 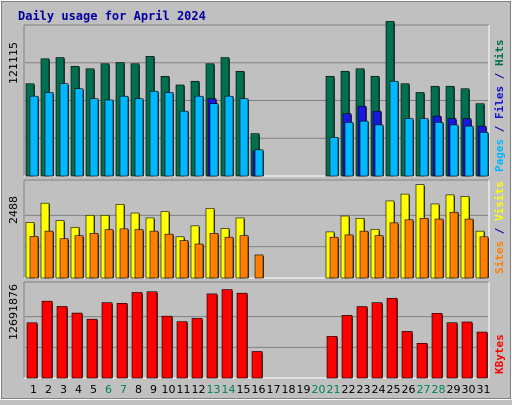 What do you see at coordinates (13, 63) in the screenshot?
I see `y-max-label: 121115` at bounding box center [13, 63].